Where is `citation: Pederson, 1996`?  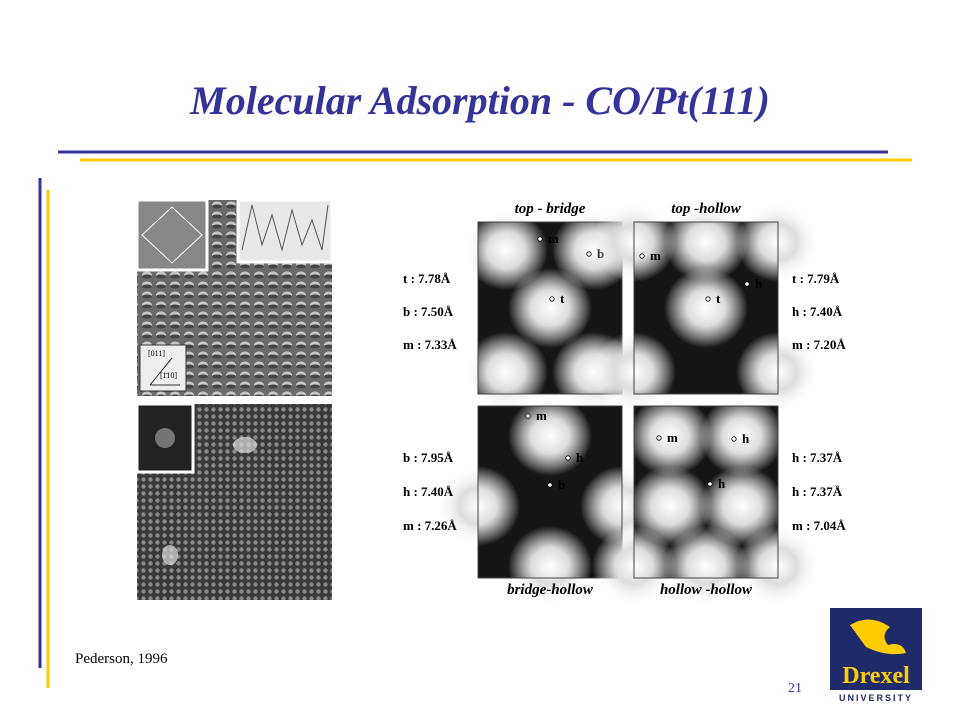 citation: Pederson, 1996 is located at coordinates (121, 659).